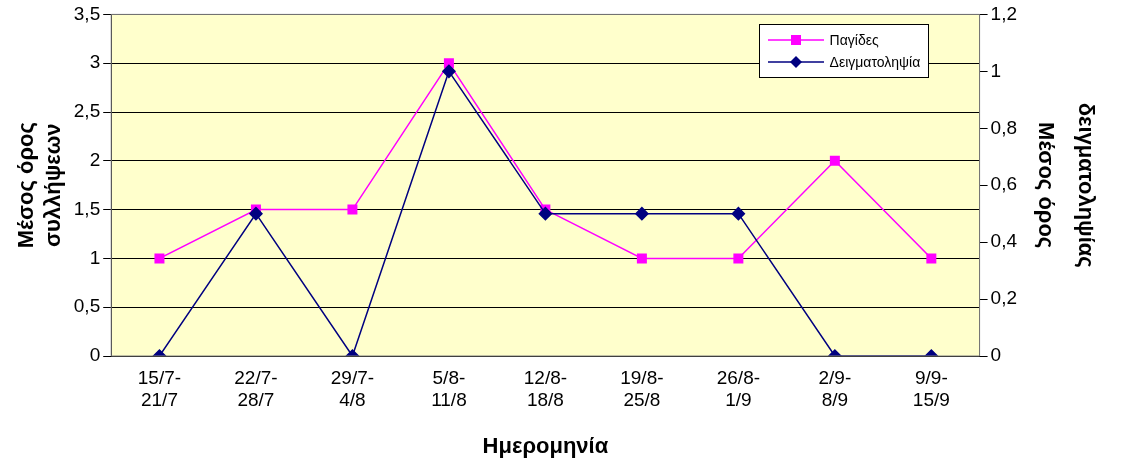 This screenshot has width=1125, height=469. What do you see at coordinates (39, 185) in the screenshot?
I see `y-axis-title: Μέσος όρος συλλήψεων` at bounding box center [39, 185].